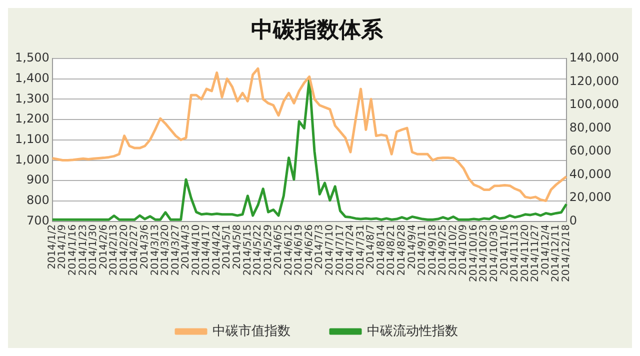  I want to click on x-tick-label: 2014/5/29, so click(268, 250).